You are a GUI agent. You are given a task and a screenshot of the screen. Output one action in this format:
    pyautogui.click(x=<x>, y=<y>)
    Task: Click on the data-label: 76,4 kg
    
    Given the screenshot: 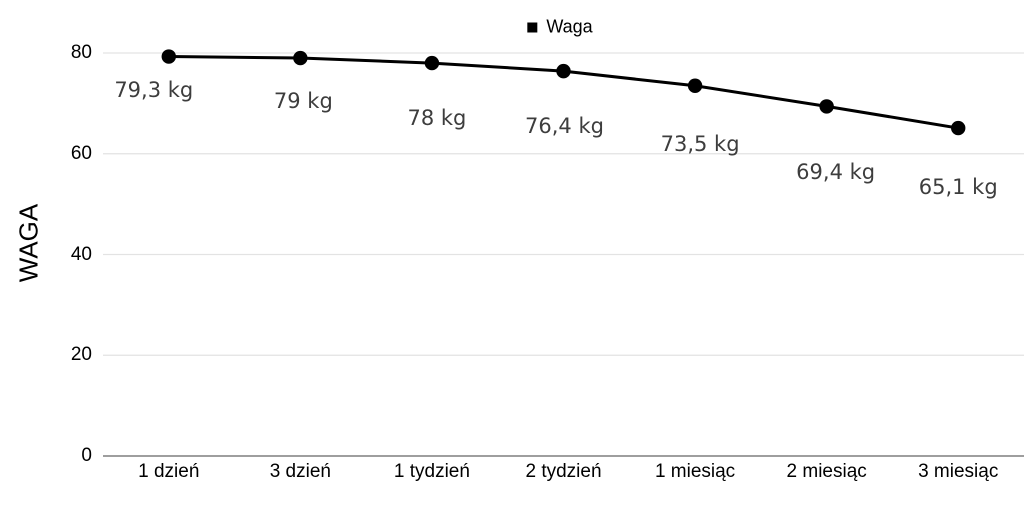 What is the action you would take?
    pyautogui.click(x=564, y=126)
    